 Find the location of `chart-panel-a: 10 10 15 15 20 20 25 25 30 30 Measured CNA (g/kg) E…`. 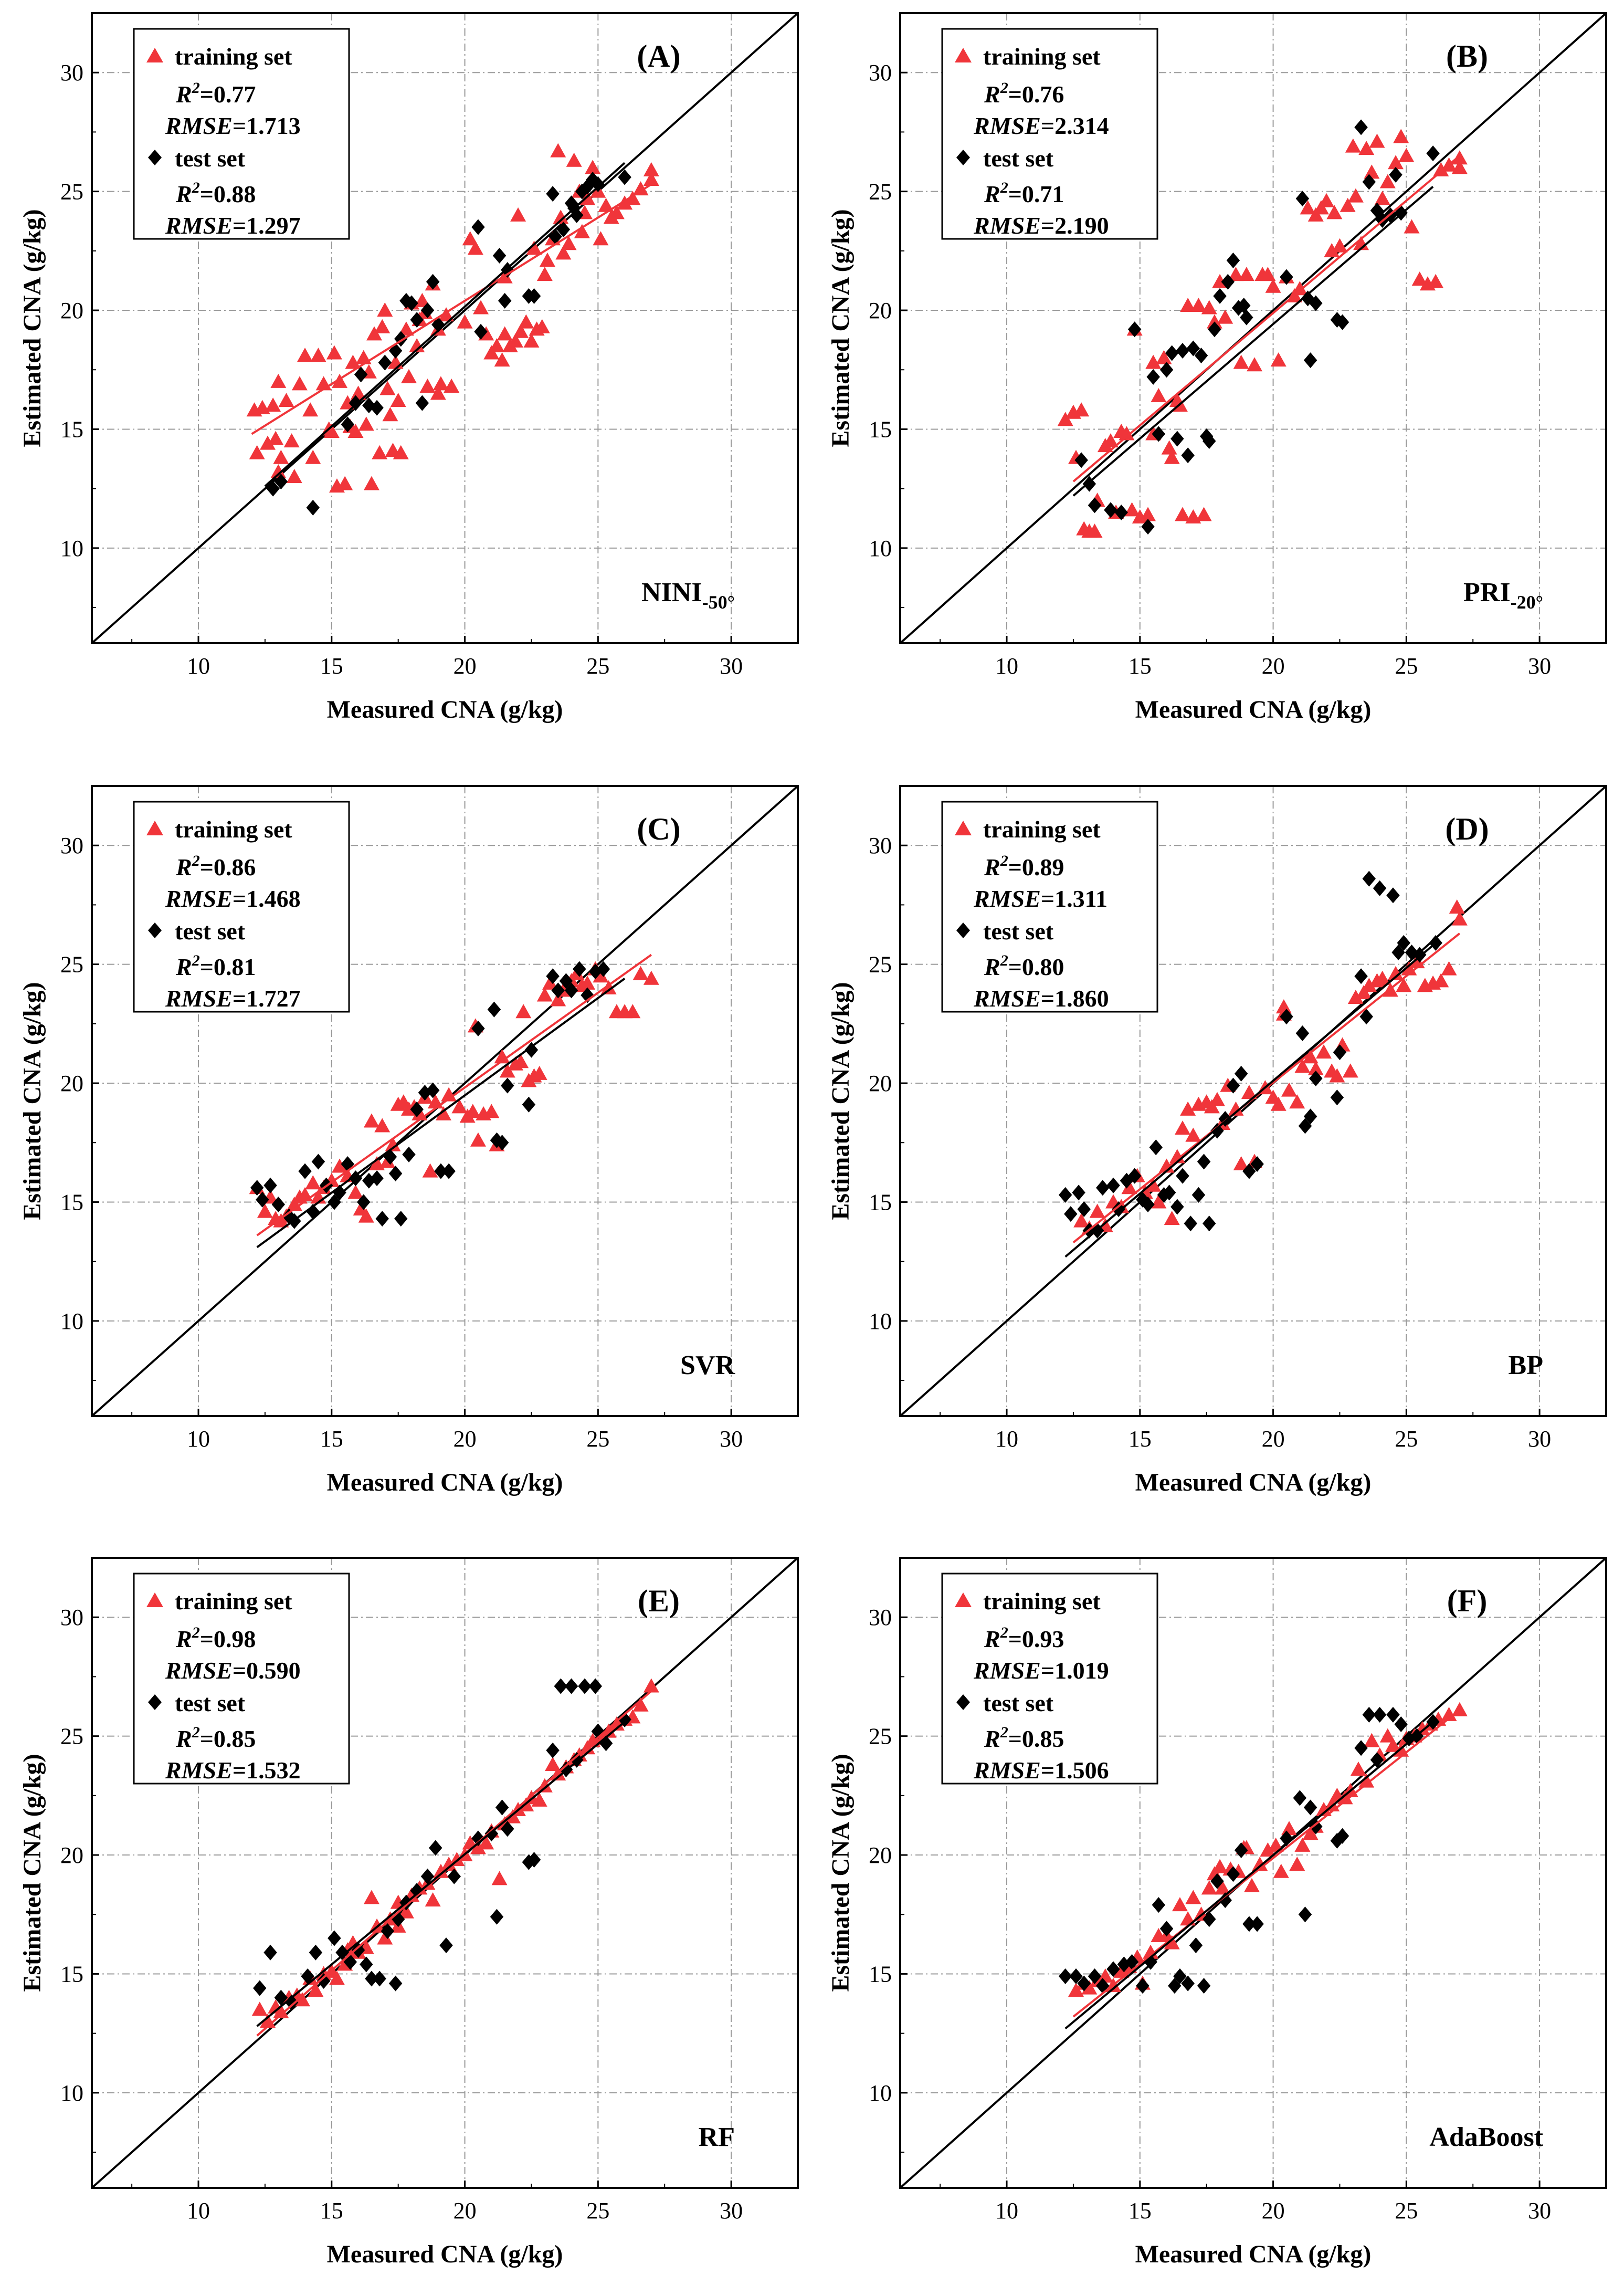

chart-panel-a: 10 10 15 15 20 20 25 25 30 30 Measured CNA (g/kg) E… is located at coordinates (409, 368).